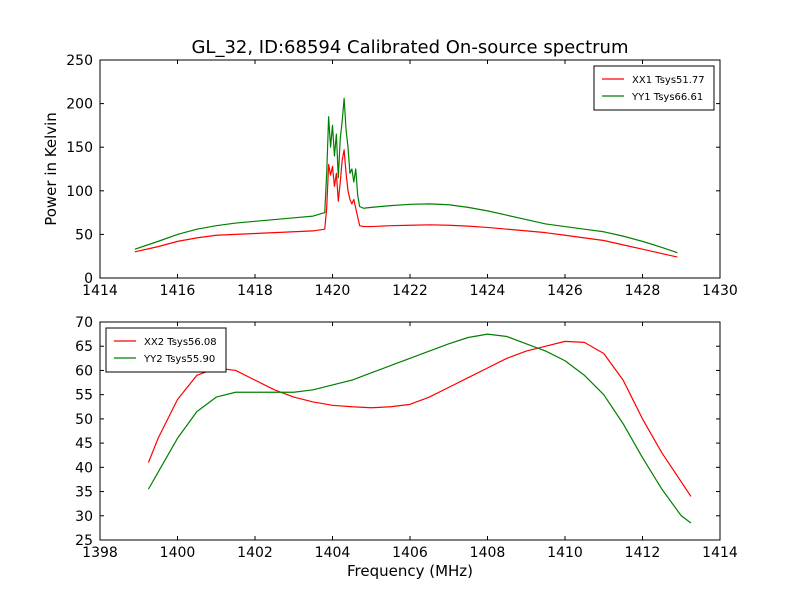  What do you see at coordinates (84, 420) in the screenshot?
I see `panel-2-y-tick-label: 50` at bounding box center [84, 420].